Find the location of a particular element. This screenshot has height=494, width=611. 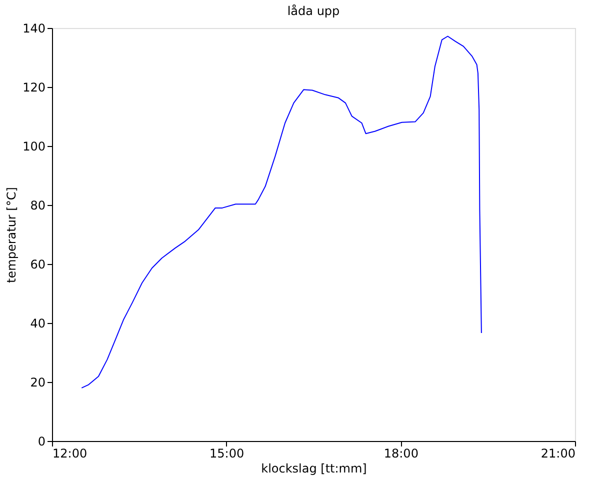

y-tick-label: 40 is located at coordinates (38, 323).